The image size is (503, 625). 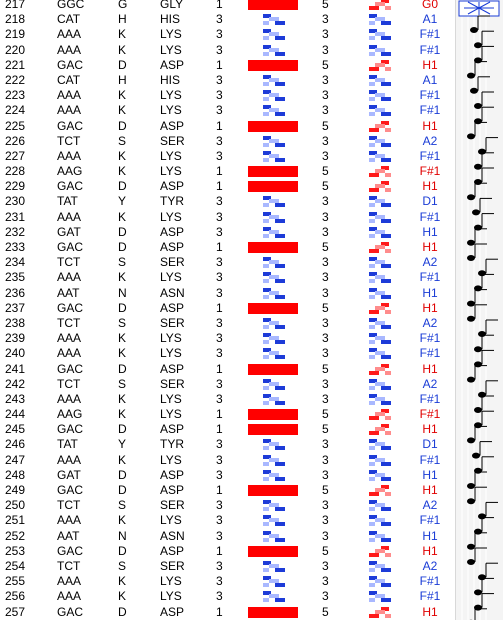 What do you see at coordinates (172, 201) in the screenshot?
I see `amino-acid-name: TYR` at bounding box center [172, 201].